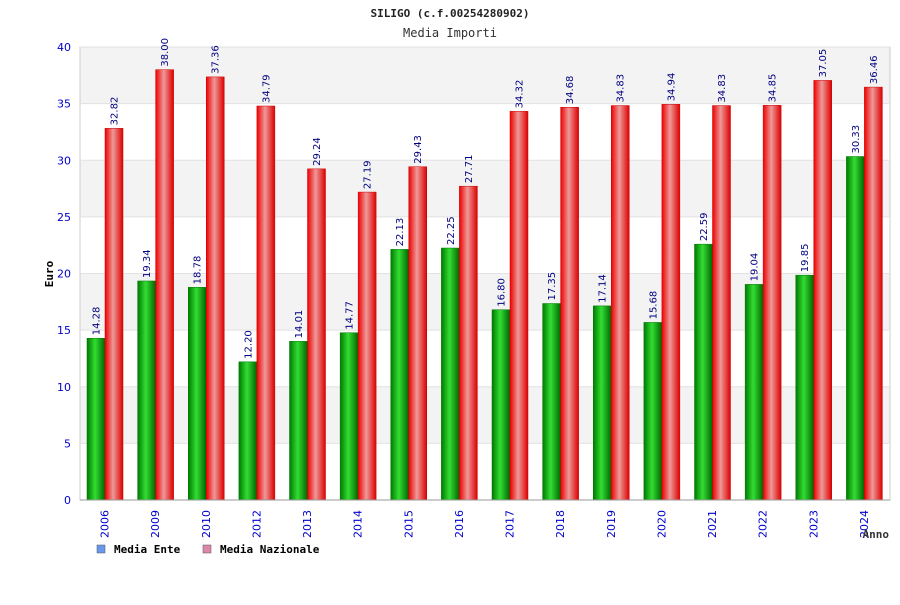 Image resolution: width=900 pixels, height=605 pixels. I want to click on bar-media-nazionale-2010, so click(215, 288).